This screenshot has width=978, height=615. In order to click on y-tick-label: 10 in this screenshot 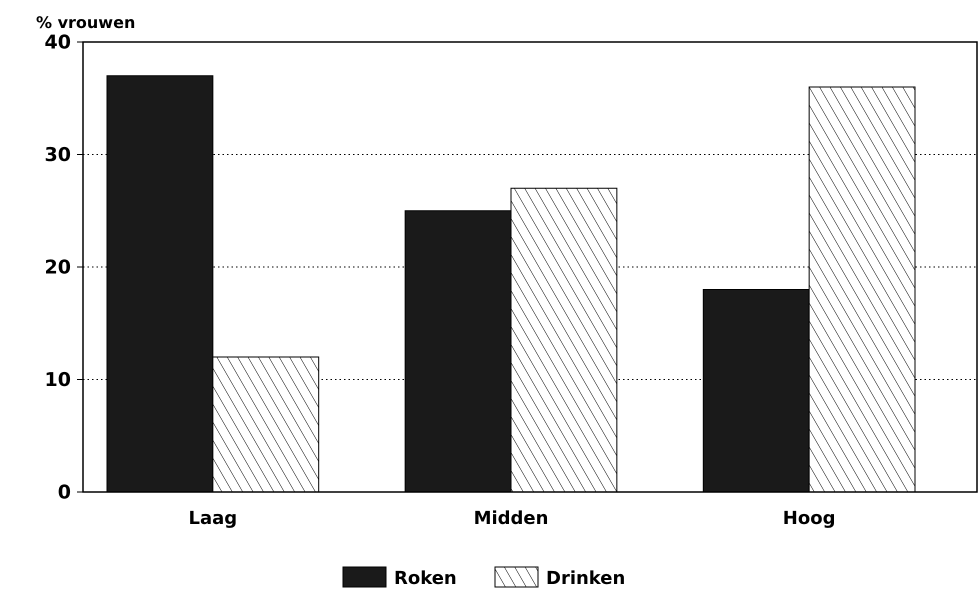, I will do `click(57, 380)`.